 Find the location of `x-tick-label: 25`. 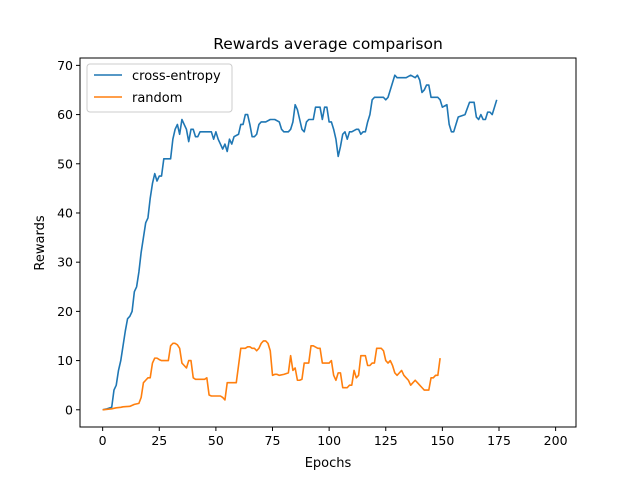

x-tick-label: 25 is located at coordinates (159, 440).